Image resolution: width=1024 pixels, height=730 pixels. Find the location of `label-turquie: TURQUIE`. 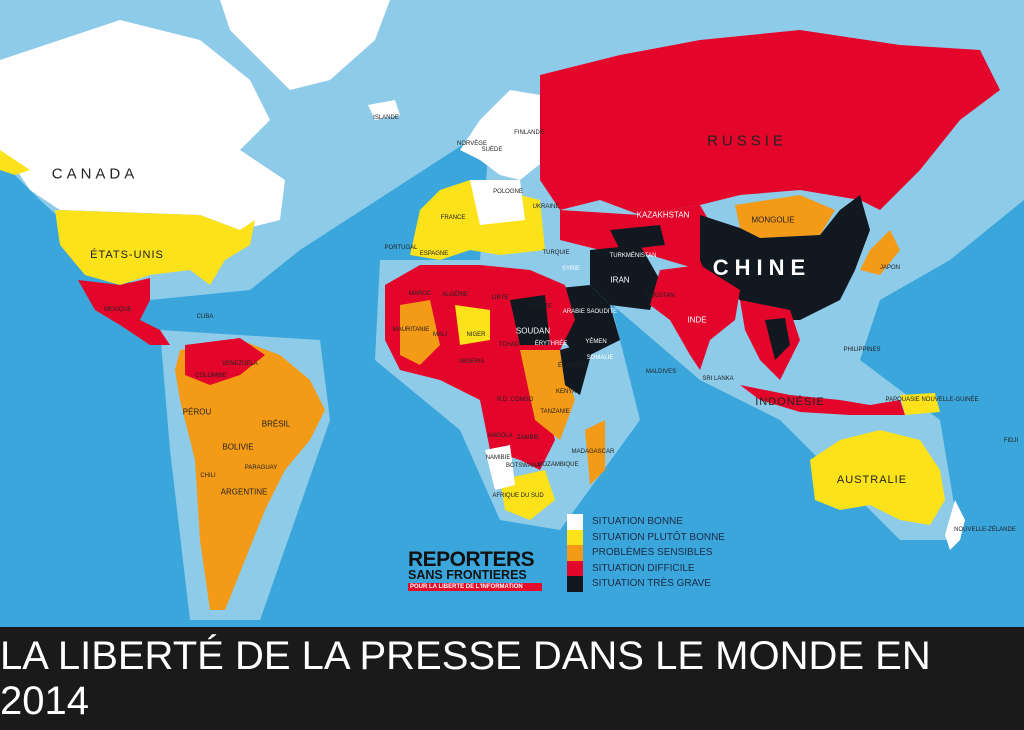

label-turquie: TURQUIE is located at coordinates (556, 253).